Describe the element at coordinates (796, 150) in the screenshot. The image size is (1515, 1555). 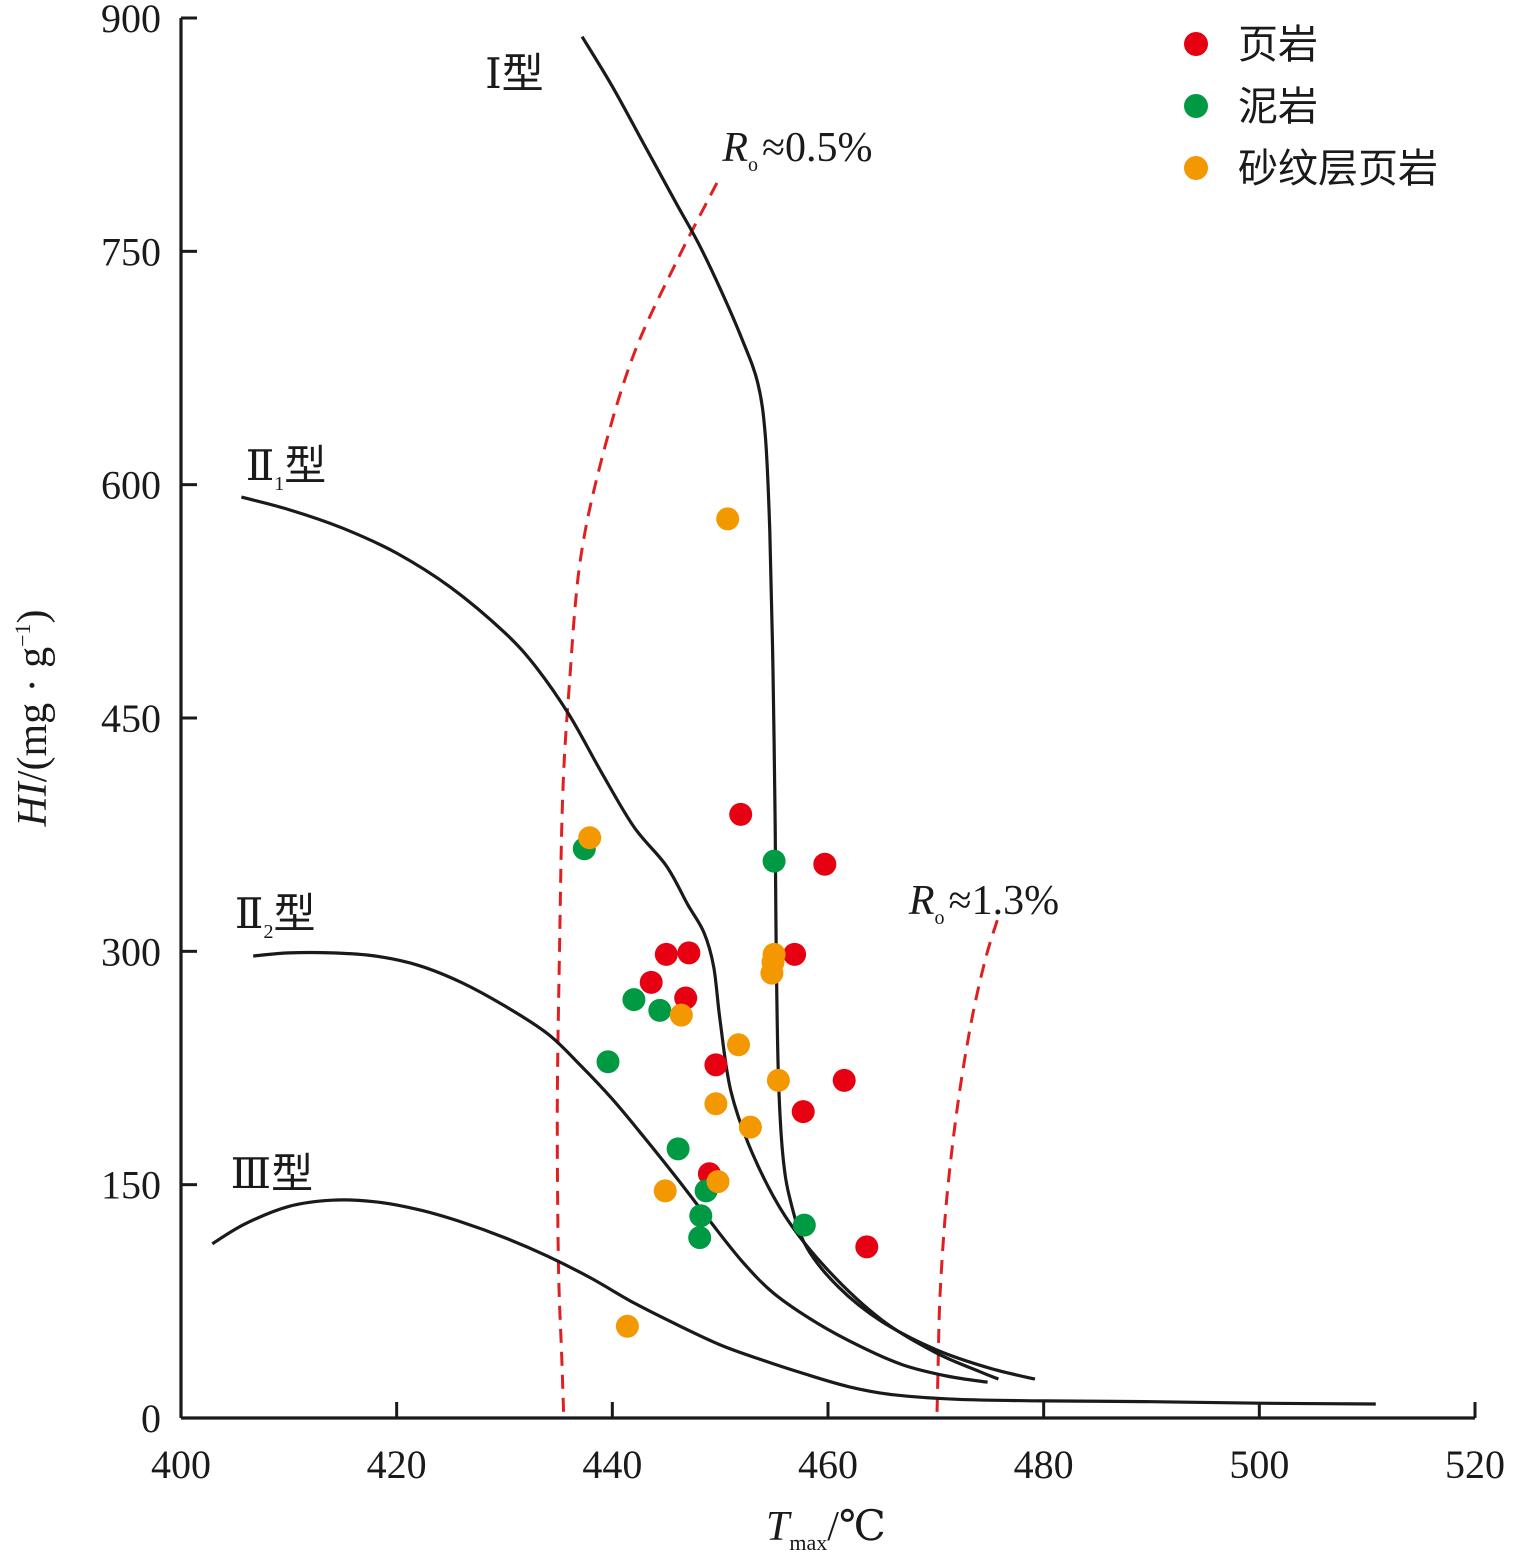
I see `ro-isoline-label: Ro≈0.5%` at that location.